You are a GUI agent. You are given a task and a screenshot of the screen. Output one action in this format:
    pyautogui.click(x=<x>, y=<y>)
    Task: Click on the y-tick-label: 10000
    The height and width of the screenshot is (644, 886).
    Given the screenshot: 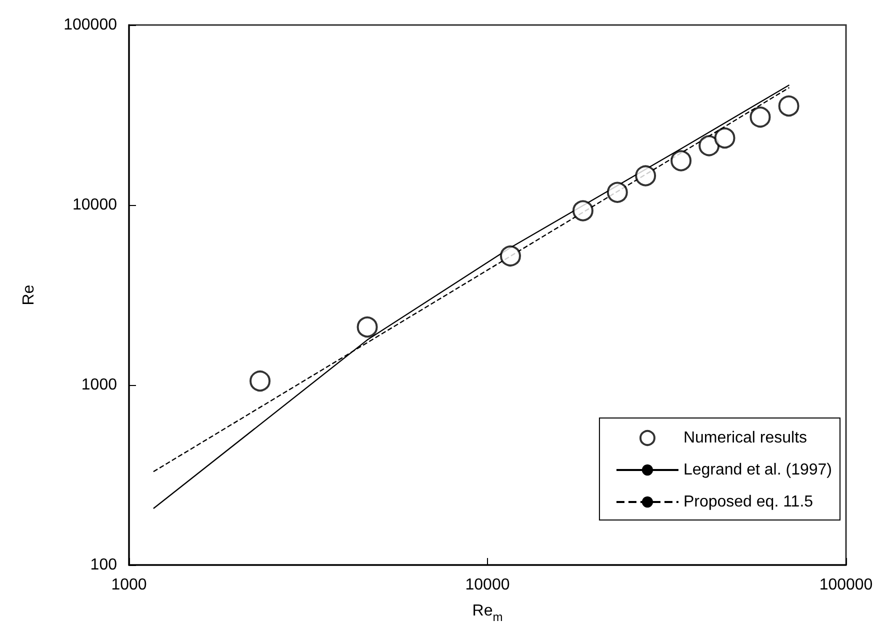 What is the action you would take?
    pyautogui.click(x=95, y=205)
    